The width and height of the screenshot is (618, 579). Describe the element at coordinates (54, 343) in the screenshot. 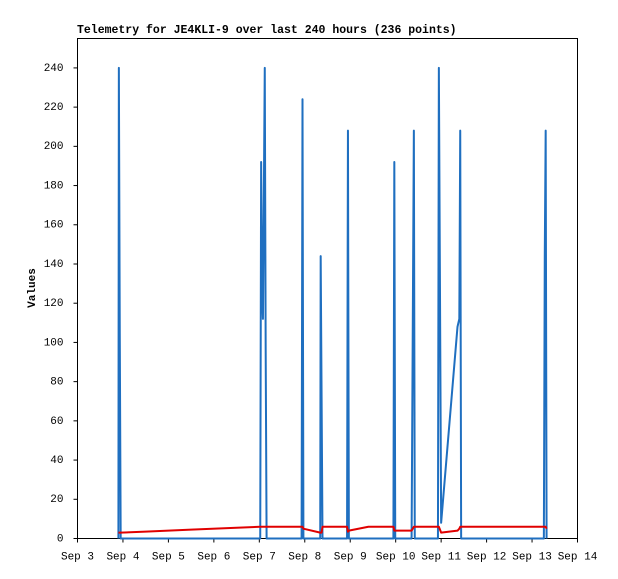

I see `y-tick-label: 100` at that location.